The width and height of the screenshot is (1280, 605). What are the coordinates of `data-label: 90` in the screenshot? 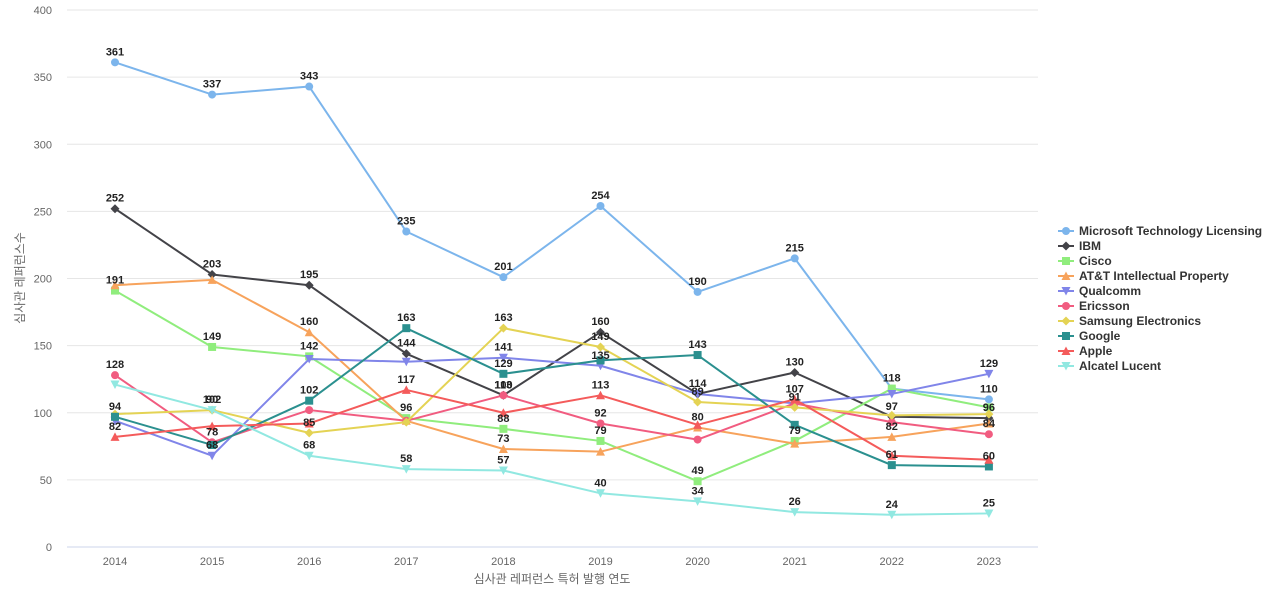 It's located at (212, 400).